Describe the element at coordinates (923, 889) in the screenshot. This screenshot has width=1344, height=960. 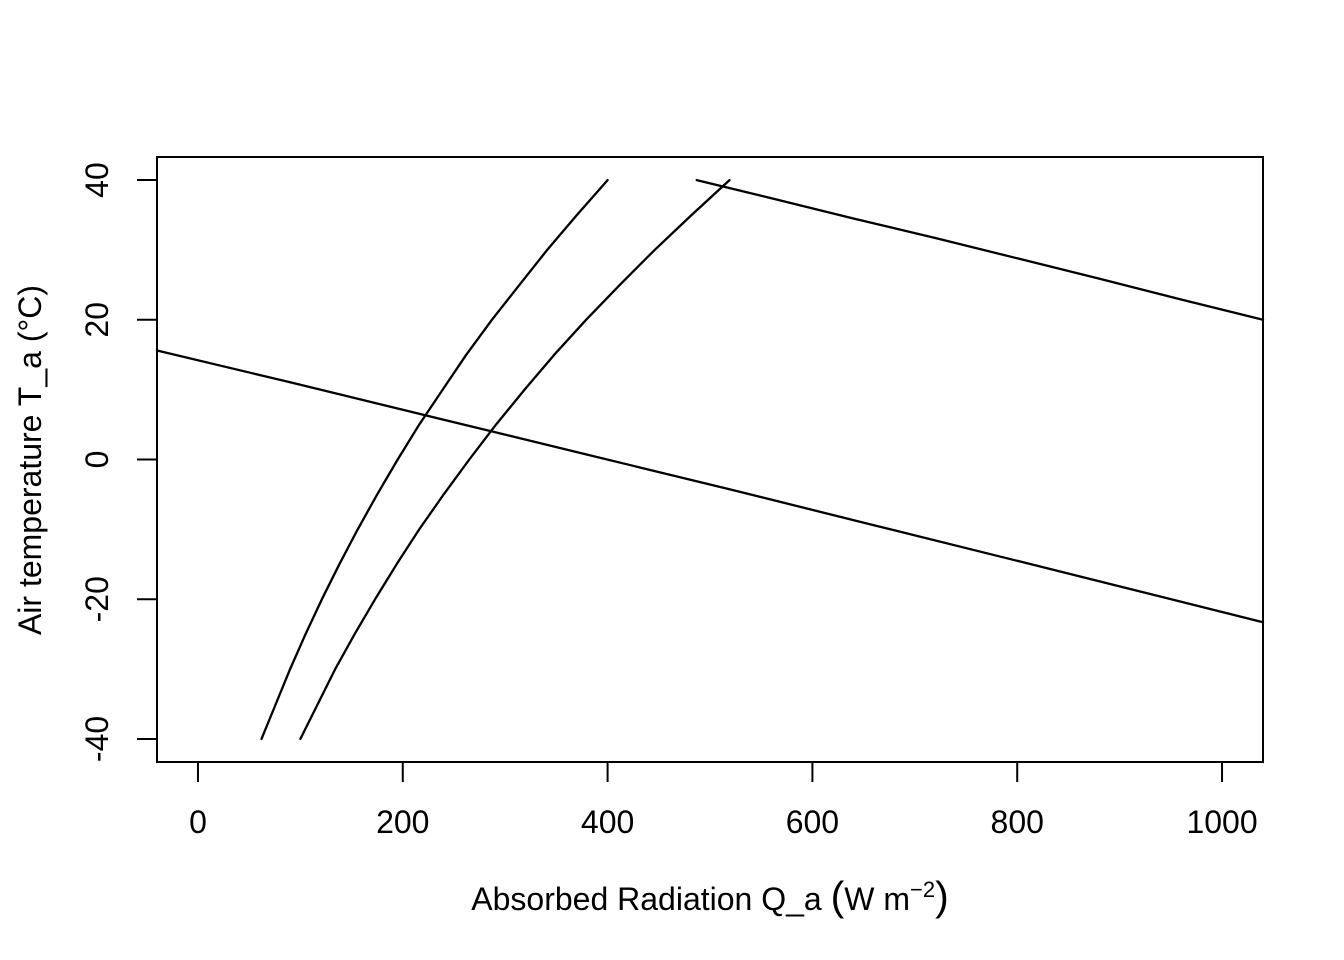
I see `x-axis-title-superscript: −2` at that location.